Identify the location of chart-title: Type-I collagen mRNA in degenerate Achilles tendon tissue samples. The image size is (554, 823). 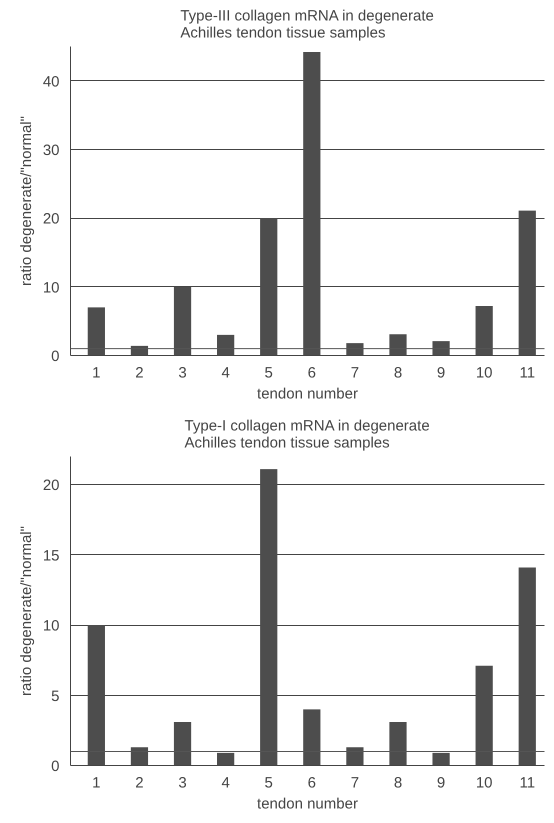
(307, 435).